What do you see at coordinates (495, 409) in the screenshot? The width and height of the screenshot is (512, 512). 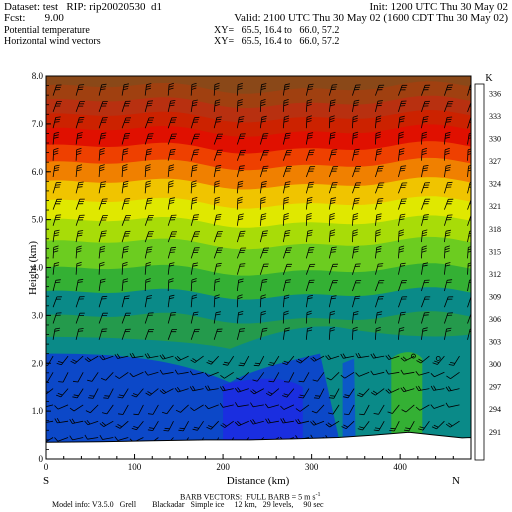 I see `colorbar-label: 294` at bounding box center [495, 409].